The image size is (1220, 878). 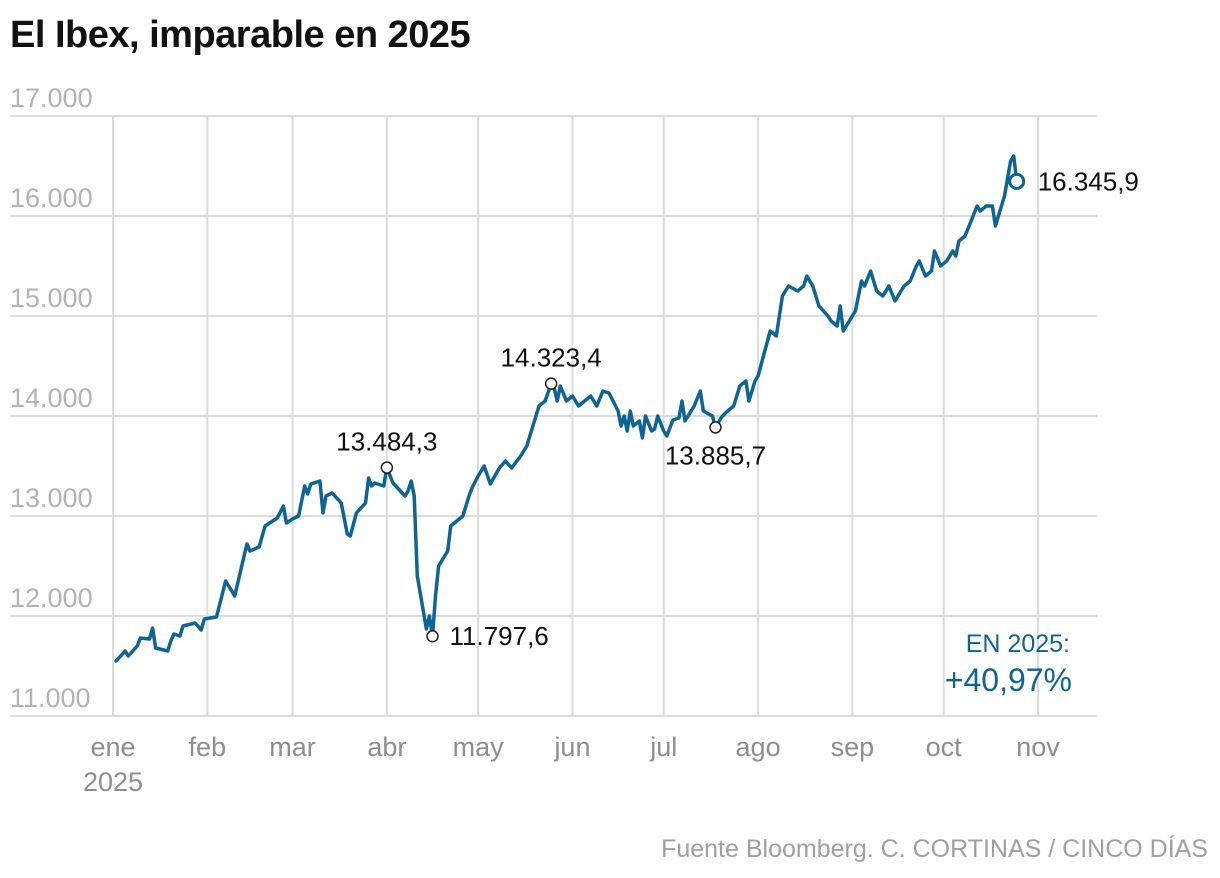 What do you see at coordinates (50, 698) in the screenshot?
I see `y-tick-label: 11.000` at bounding box center [50, 698].